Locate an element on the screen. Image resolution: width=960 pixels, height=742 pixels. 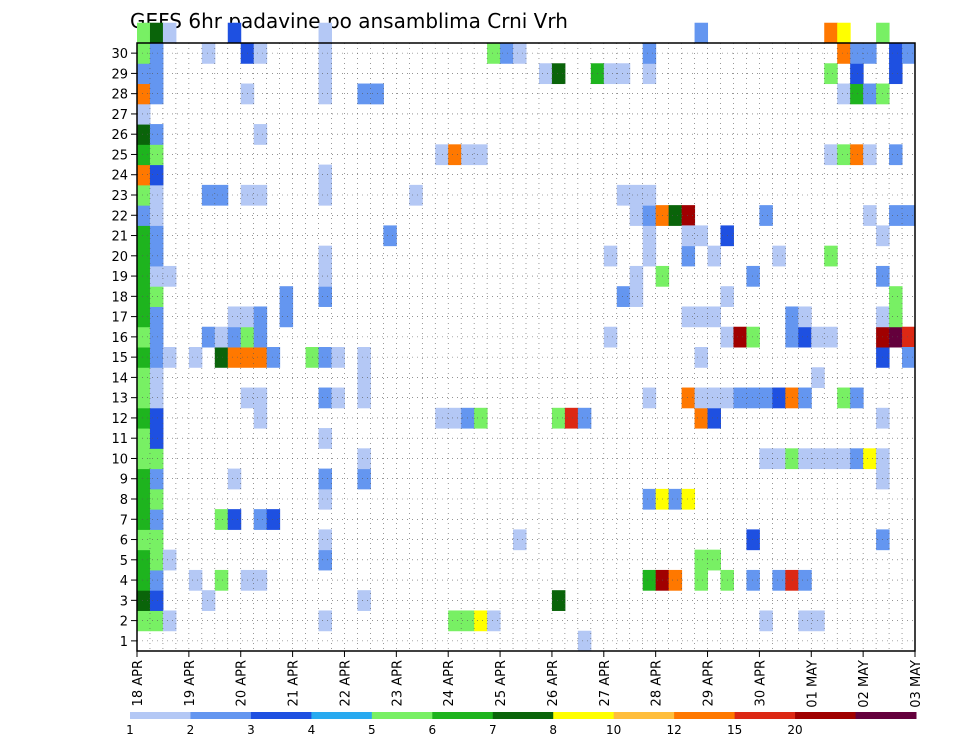
x-tick-label: 28 APR is located at coordinates (657, 683).